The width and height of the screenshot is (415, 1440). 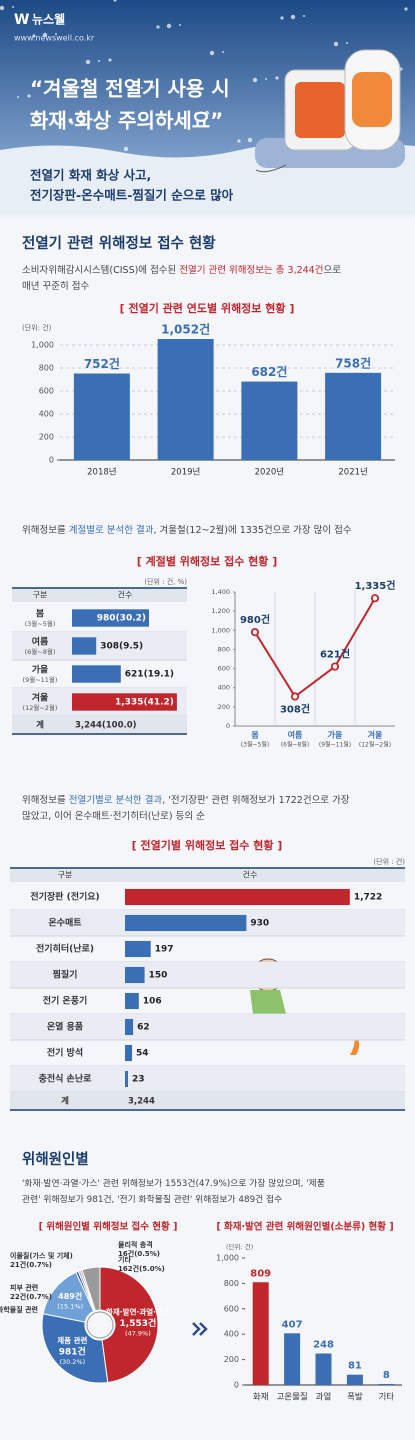 I want to click on x-tick-note: (9월~11월), so click(x=335, y=745).